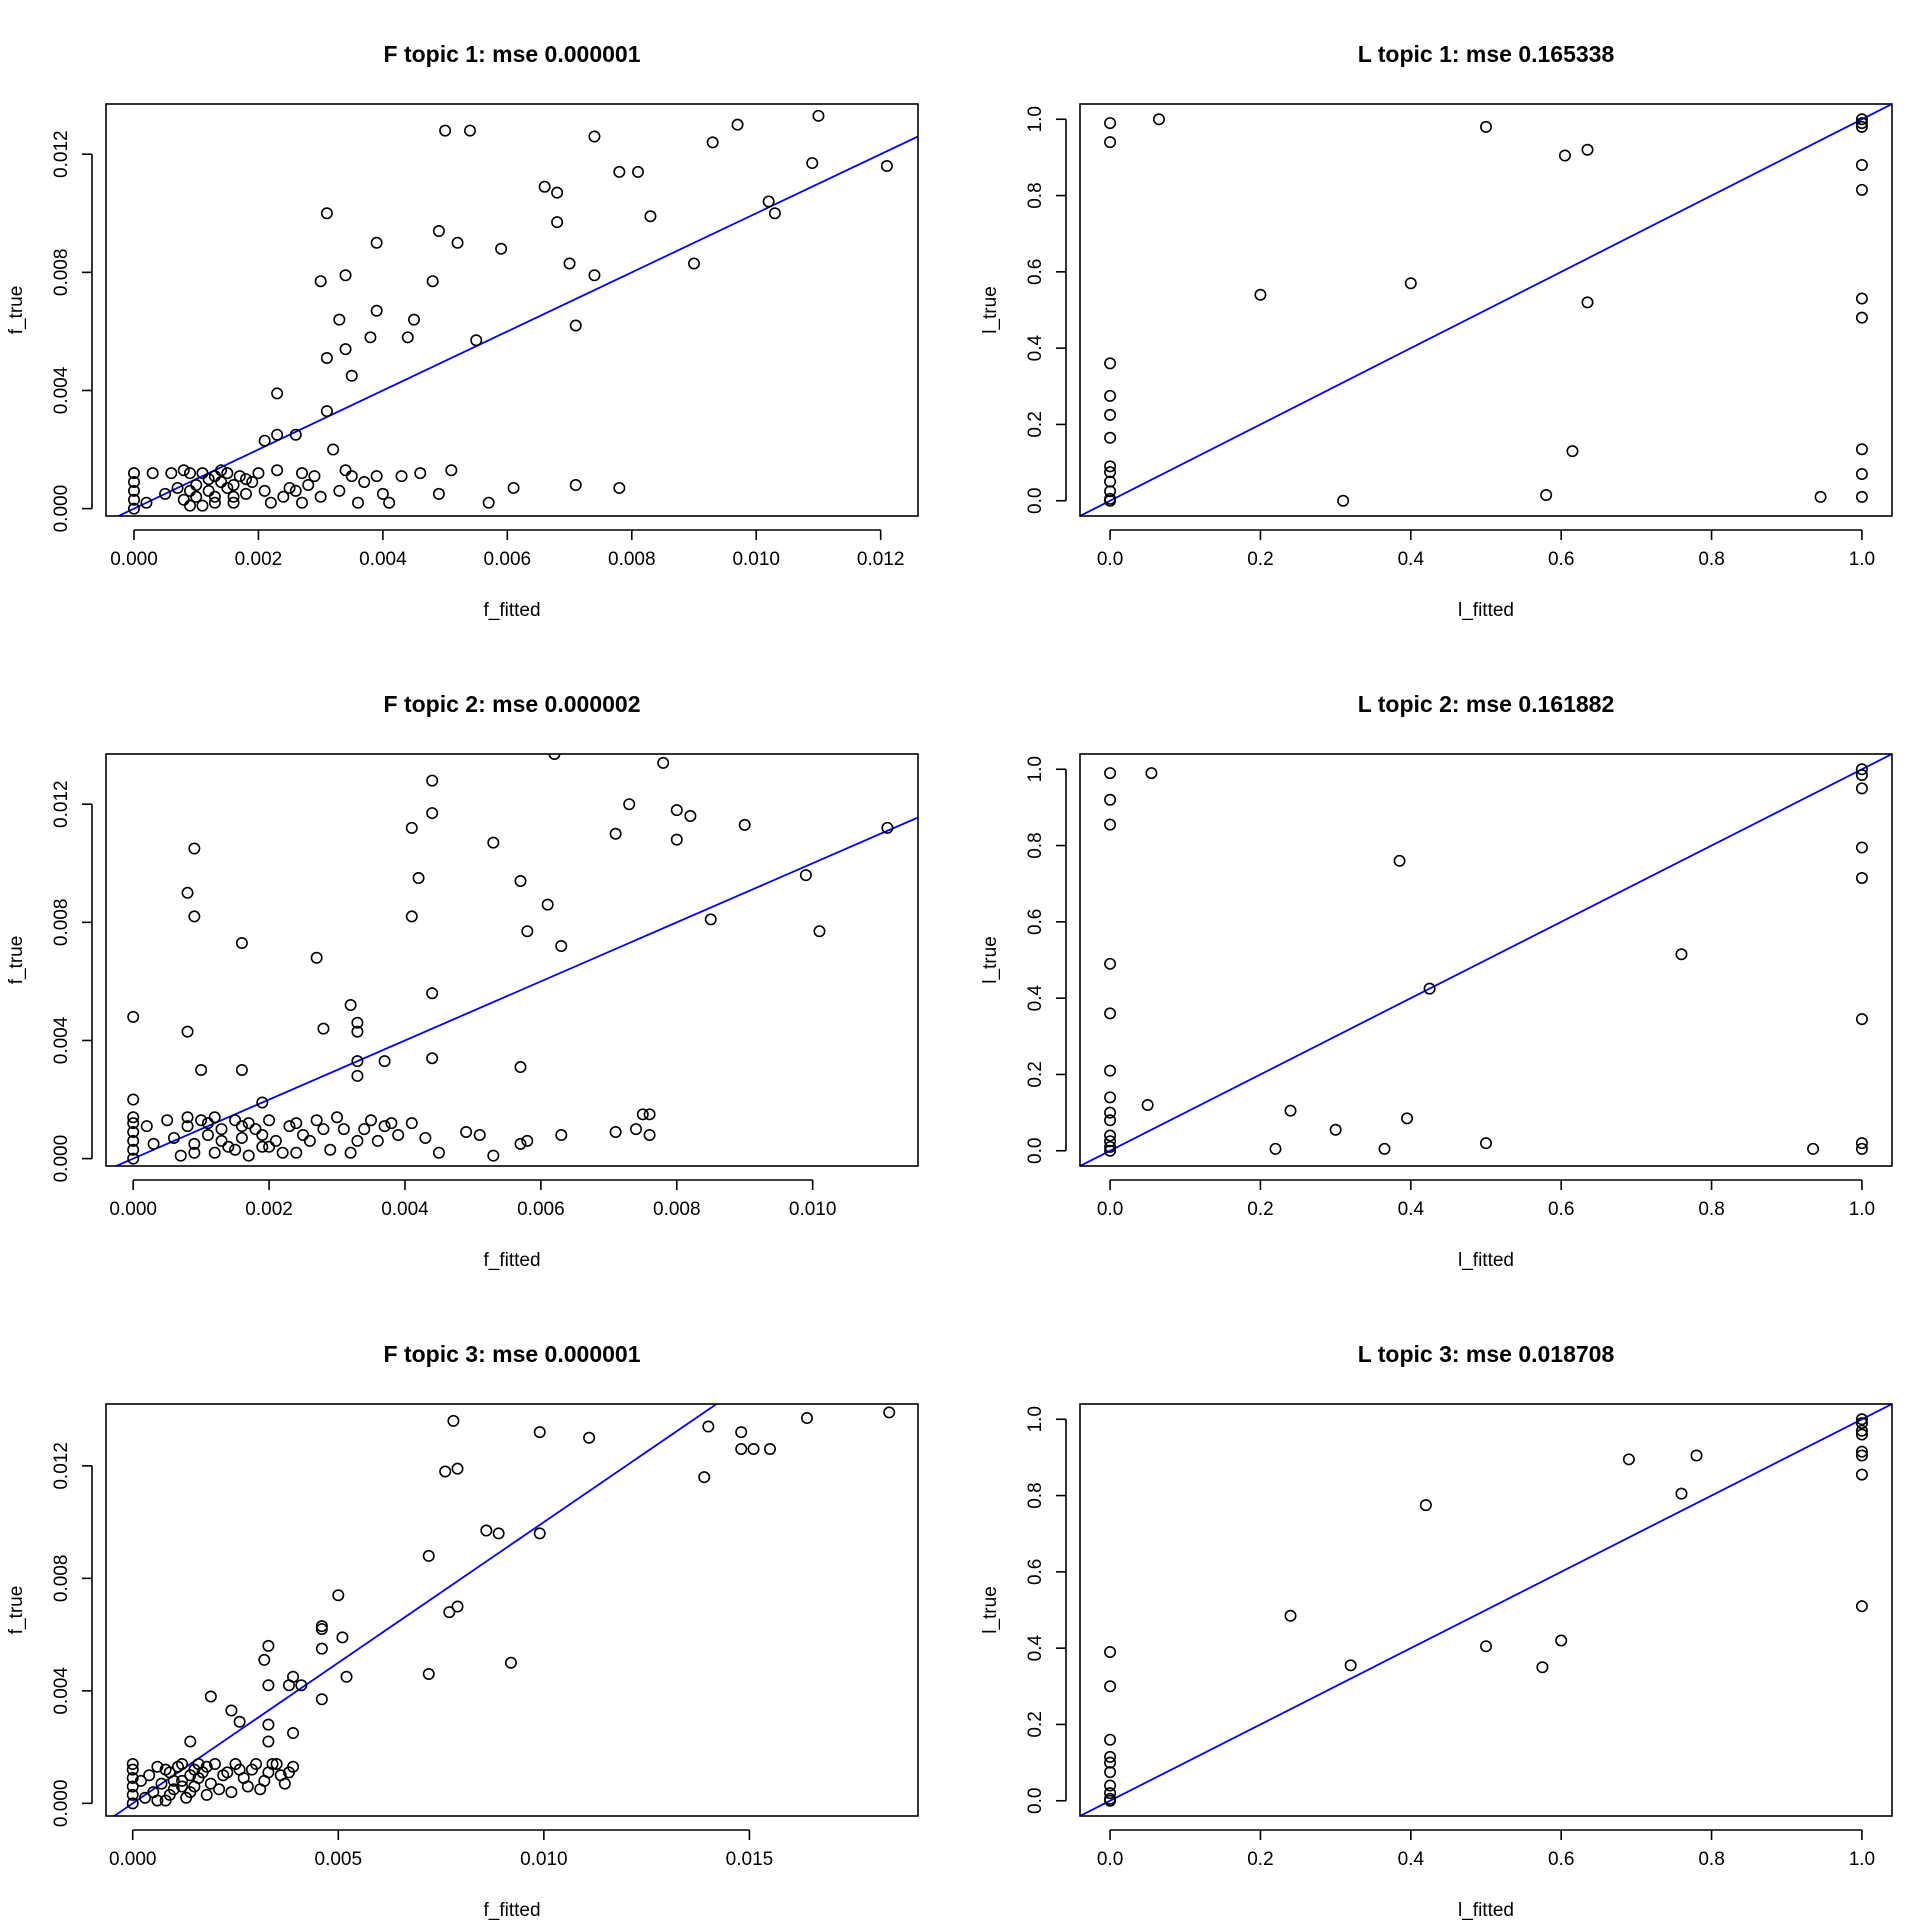  I want to click on x-axis-label: f_fitted, so click(511, 1260).